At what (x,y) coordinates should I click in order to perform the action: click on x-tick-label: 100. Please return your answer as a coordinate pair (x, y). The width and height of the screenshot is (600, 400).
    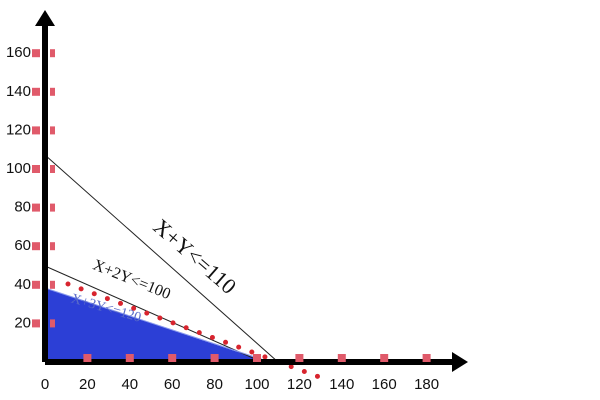
    Looking at the image, I should click on (256, 384).